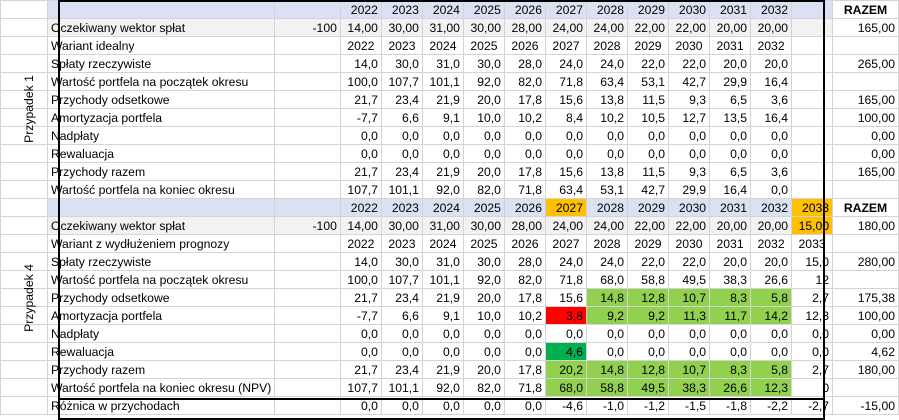 The height and width of the screenshot is (420, 899). I want to click on value-cell: 2030, so click(689, 243).